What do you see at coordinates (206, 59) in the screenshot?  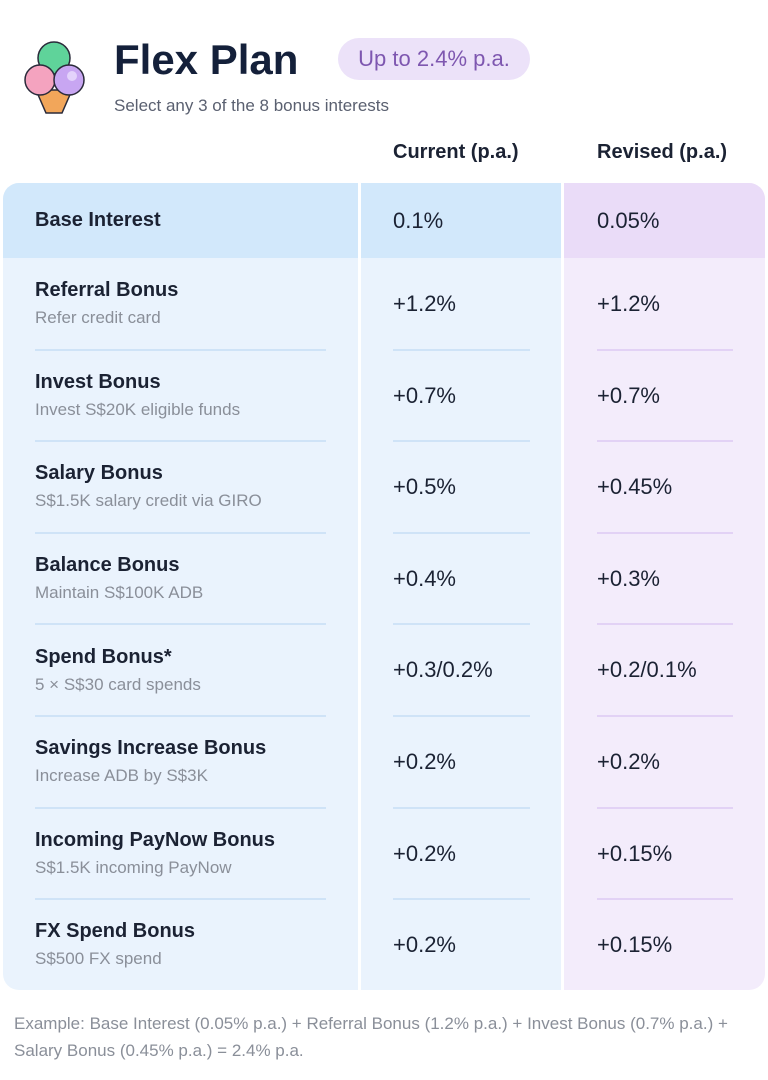 I see `title: Flex Plan` at bounding box center [206, 59].